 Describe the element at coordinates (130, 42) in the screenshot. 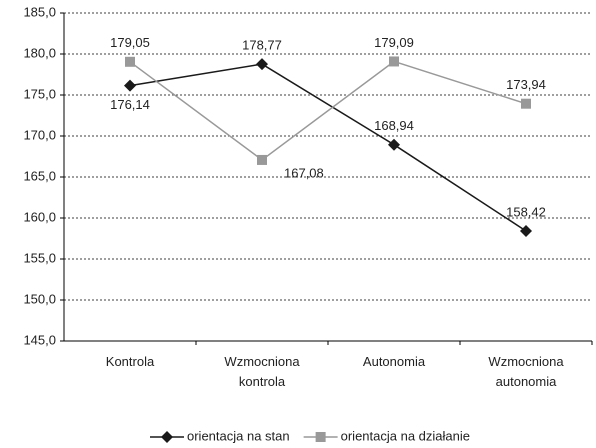

I see `data-label: 179,05` at that location.